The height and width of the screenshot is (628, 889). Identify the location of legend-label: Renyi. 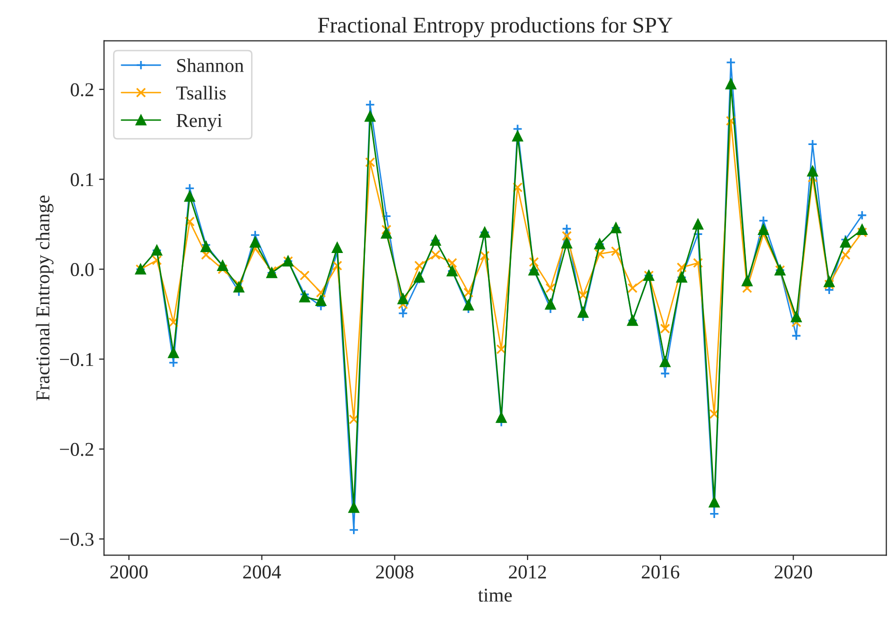
(199, 123).